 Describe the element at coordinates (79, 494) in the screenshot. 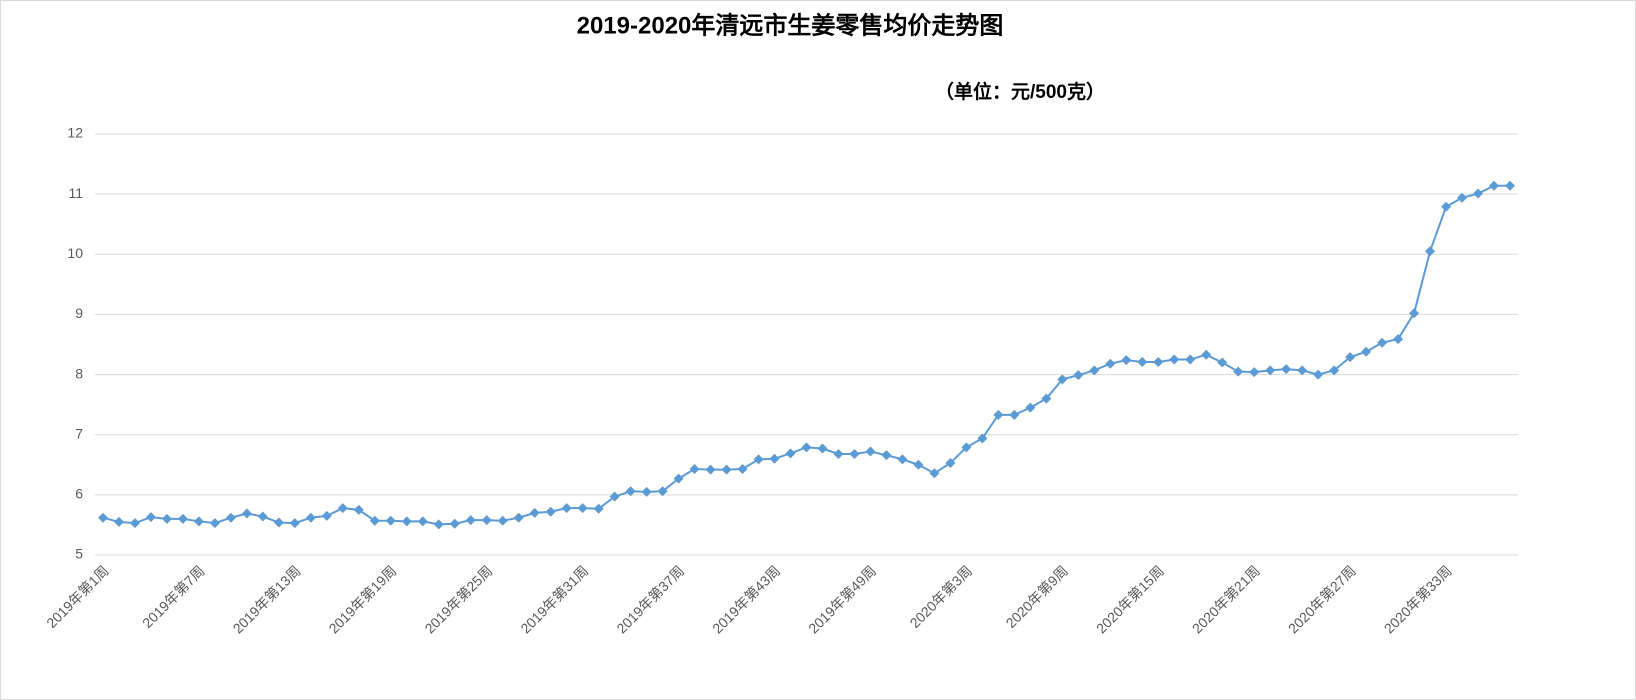

I see `y-tick-label: 6` at that location.